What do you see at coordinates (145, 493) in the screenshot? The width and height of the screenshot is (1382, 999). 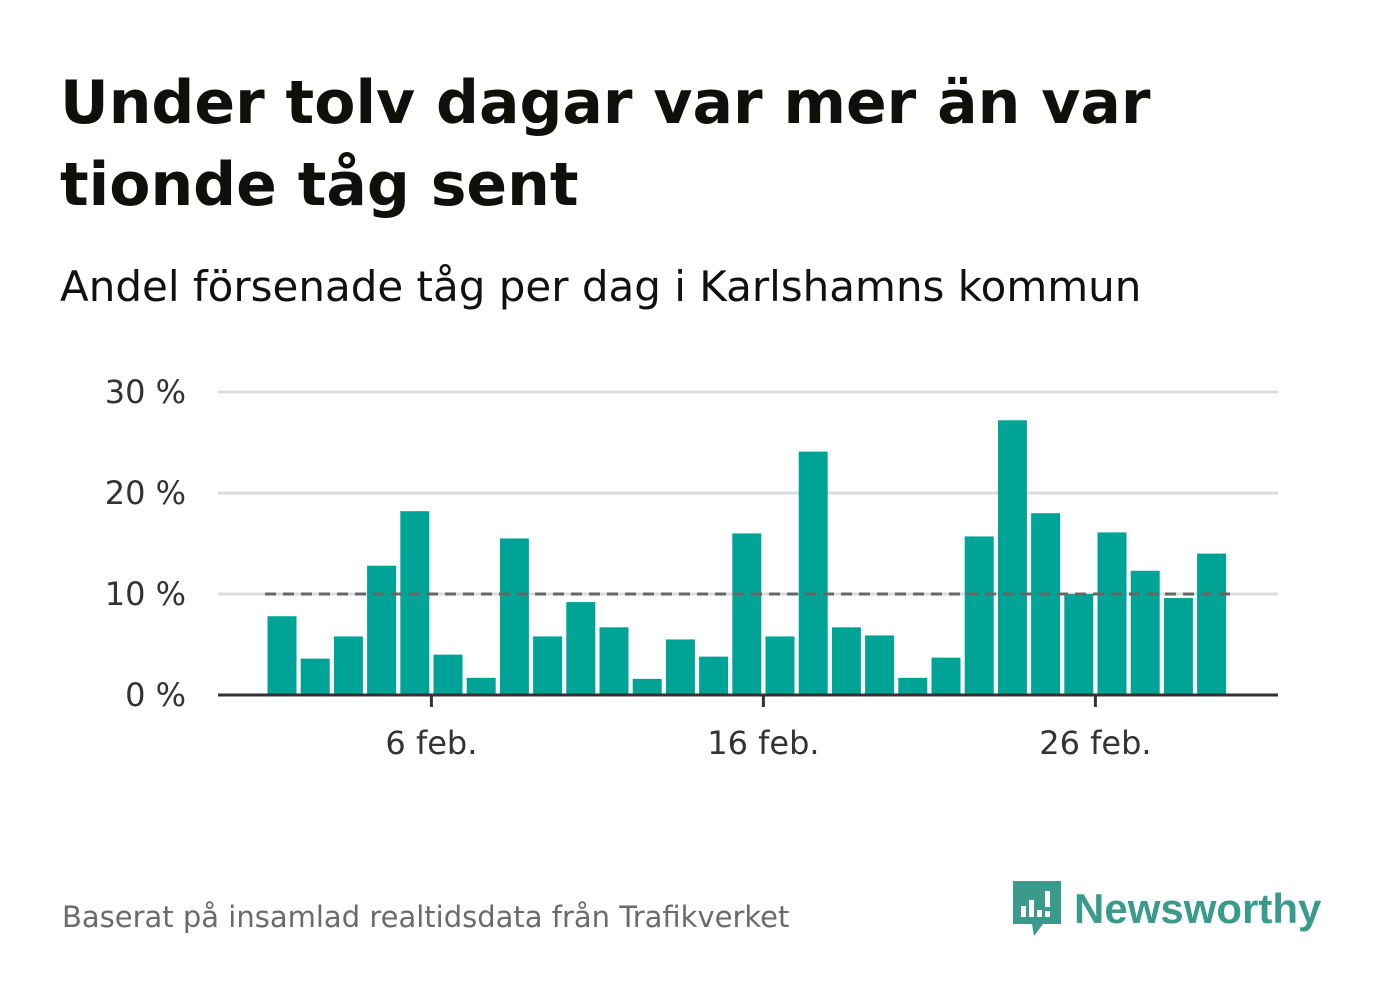 I see `y-tick-label: 20 %` at bounding box center [145, 493].